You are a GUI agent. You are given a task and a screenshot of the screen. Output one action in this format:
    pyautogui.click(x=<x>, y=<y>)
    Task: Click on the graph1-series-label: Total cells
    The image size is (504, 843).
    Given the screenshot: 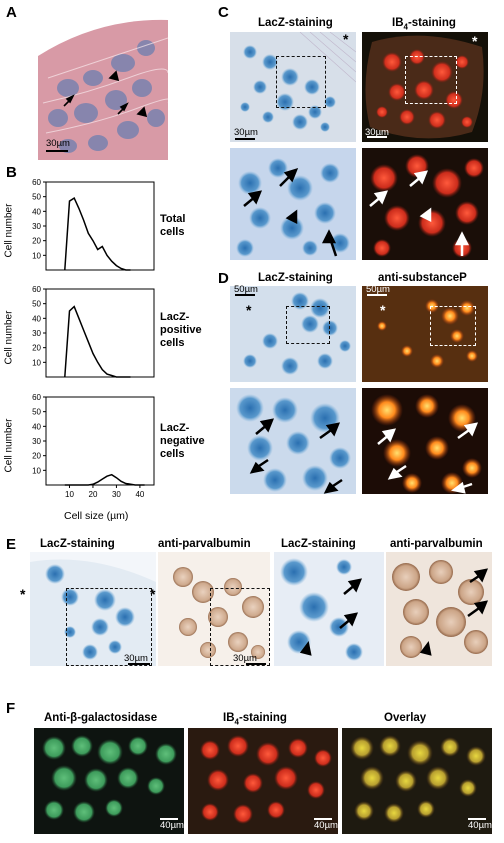 What is the action you would take?
    pyautogui.click(x=172, y=226)
    